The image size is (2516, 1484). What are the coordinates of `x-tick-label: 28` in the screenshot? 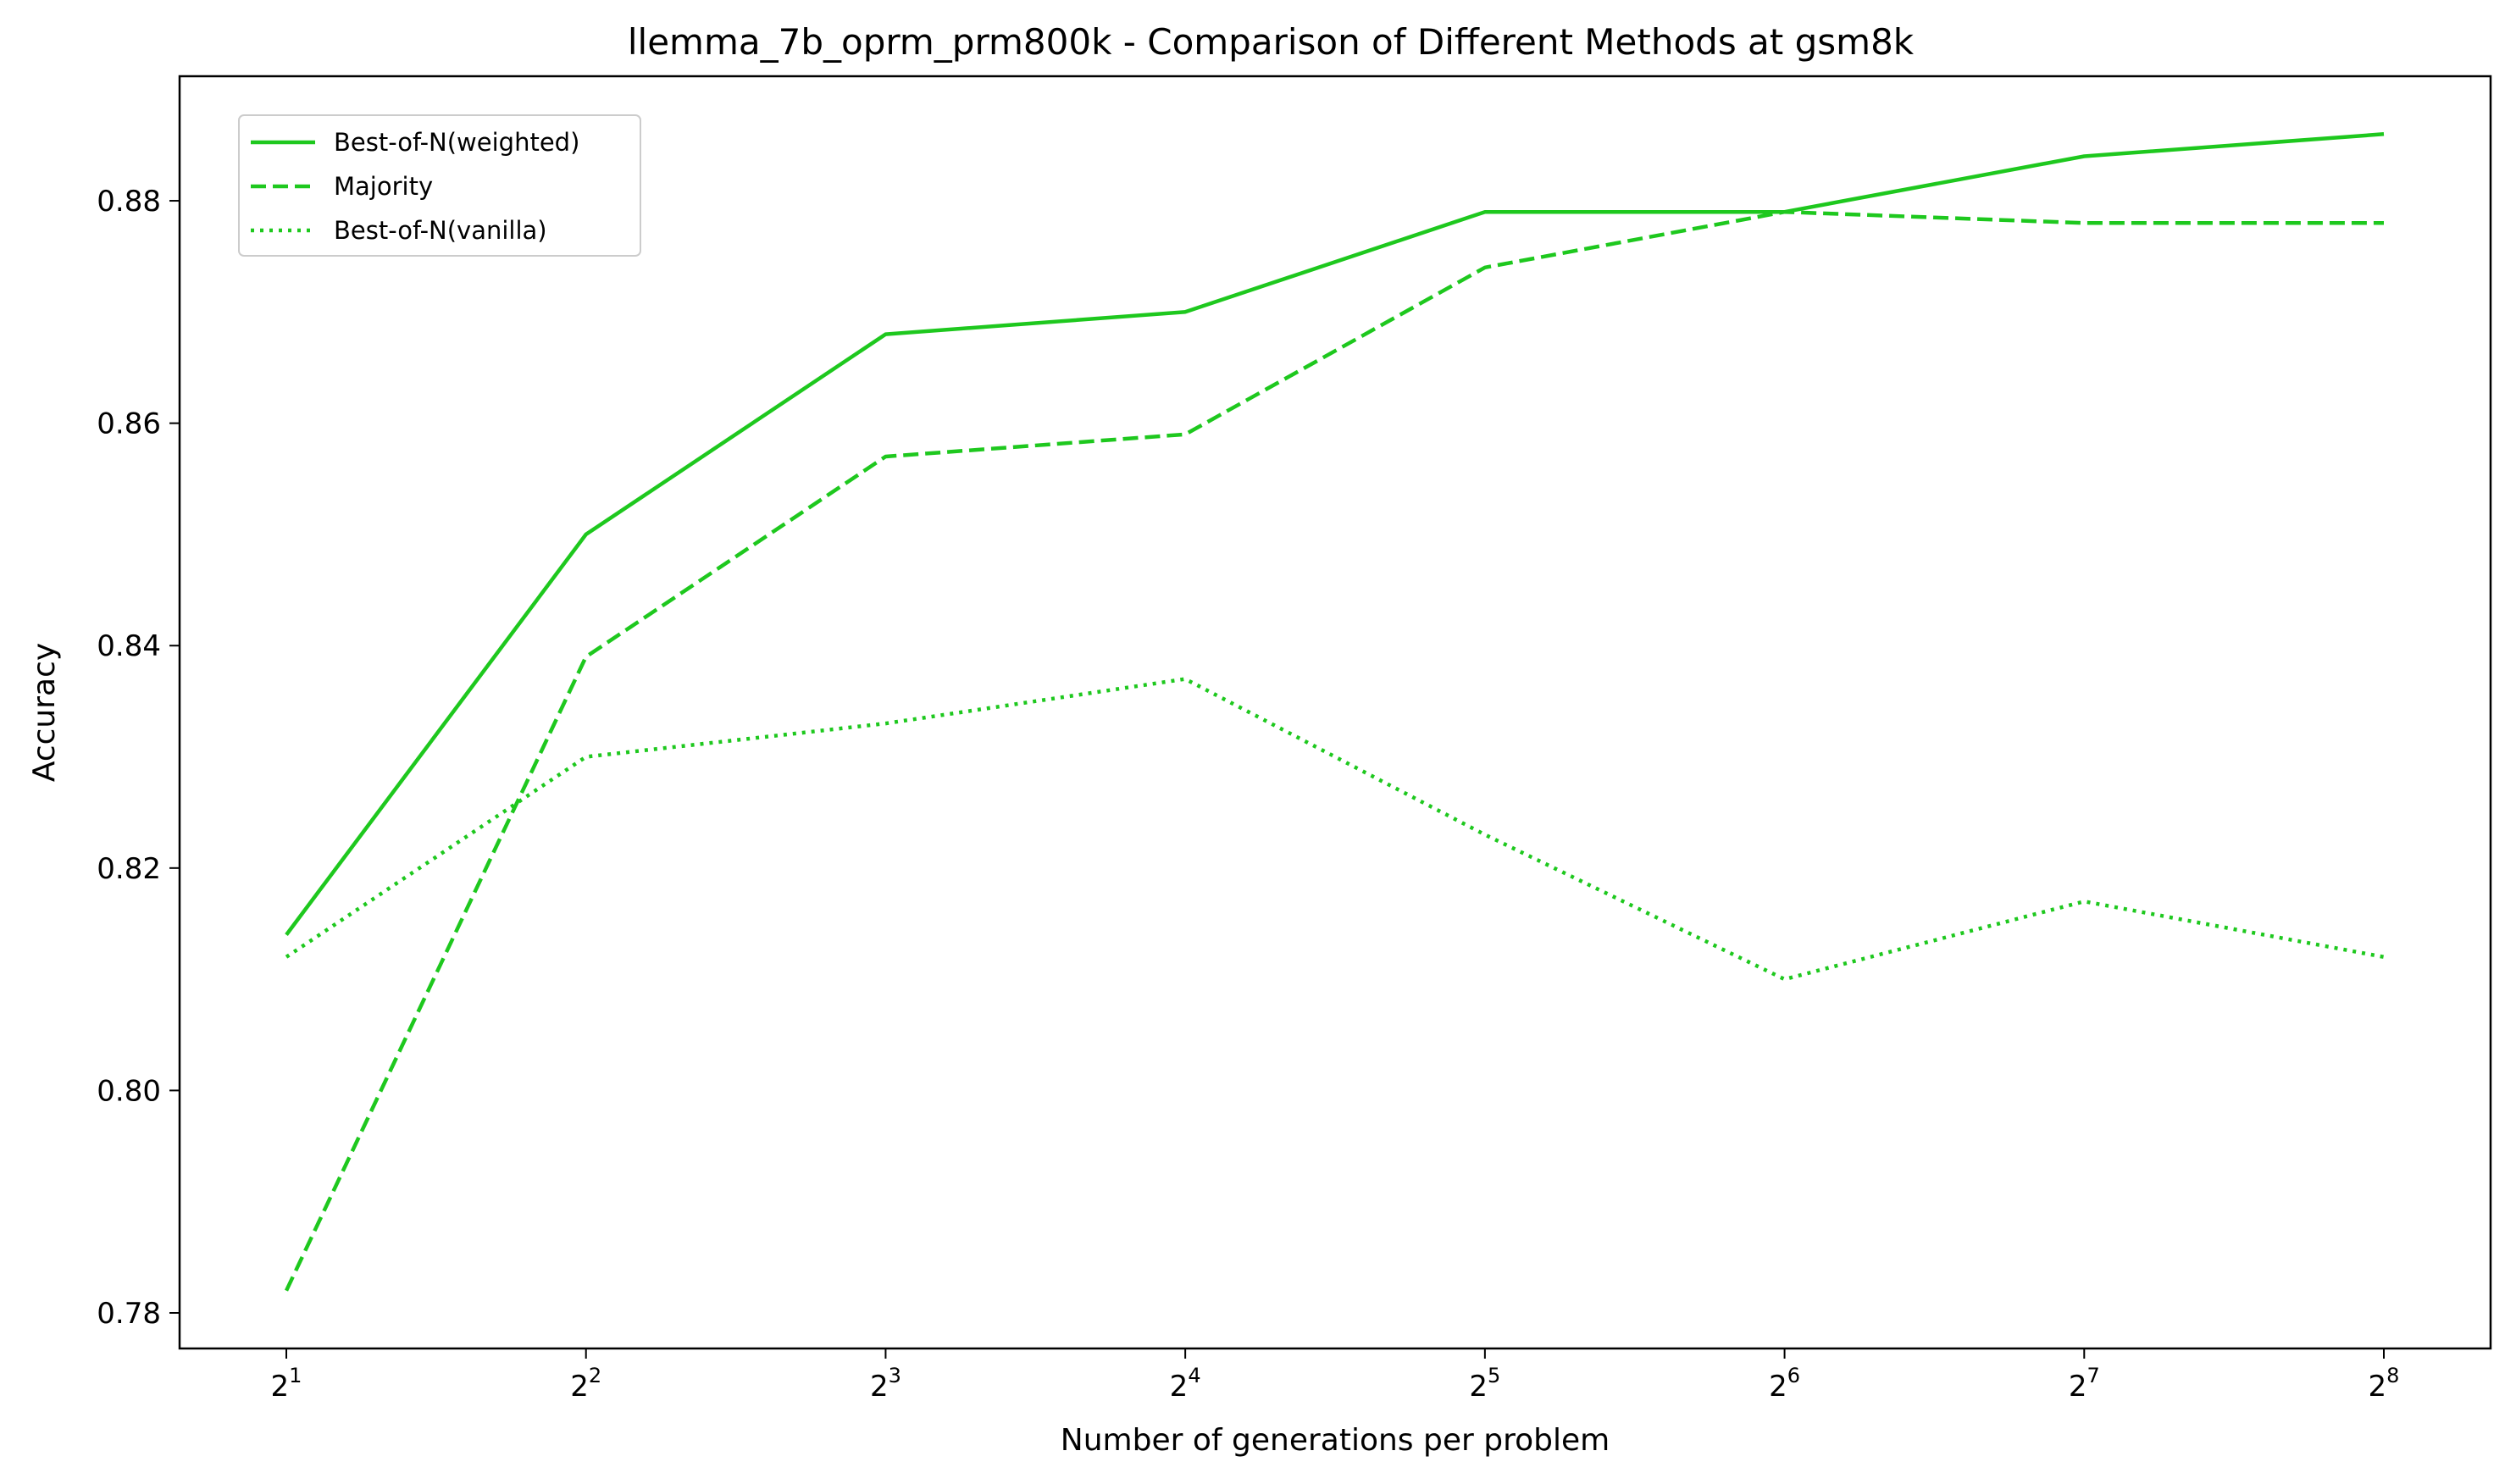 It's located at (2385, 1384).